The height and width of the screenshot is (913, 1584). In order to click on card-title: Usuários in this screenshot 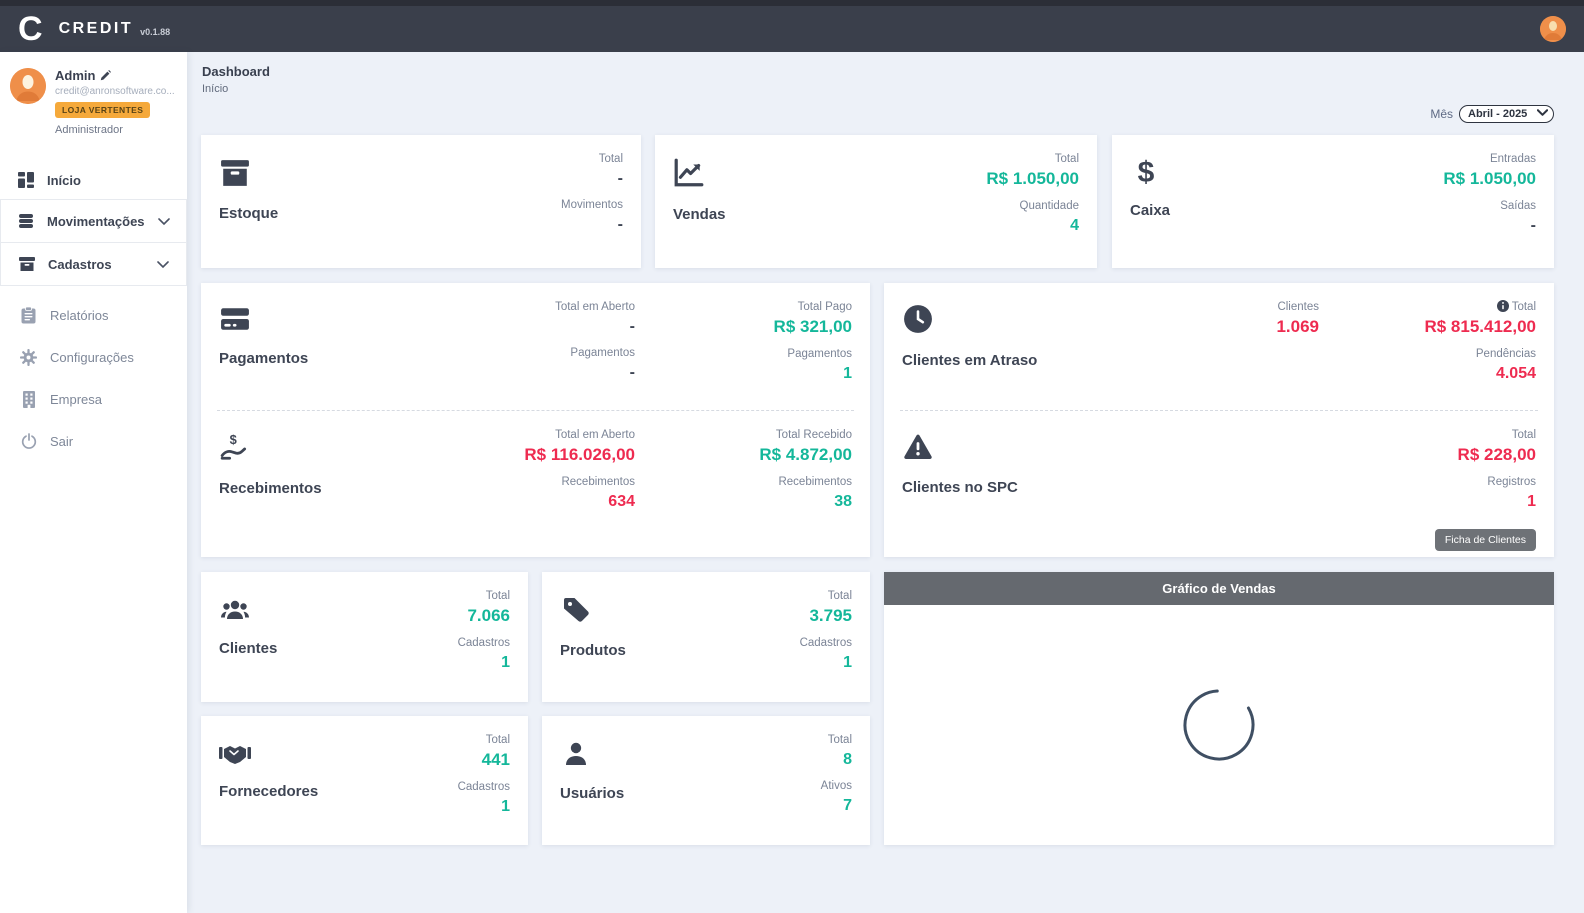, I will do `click(592, 793)`.